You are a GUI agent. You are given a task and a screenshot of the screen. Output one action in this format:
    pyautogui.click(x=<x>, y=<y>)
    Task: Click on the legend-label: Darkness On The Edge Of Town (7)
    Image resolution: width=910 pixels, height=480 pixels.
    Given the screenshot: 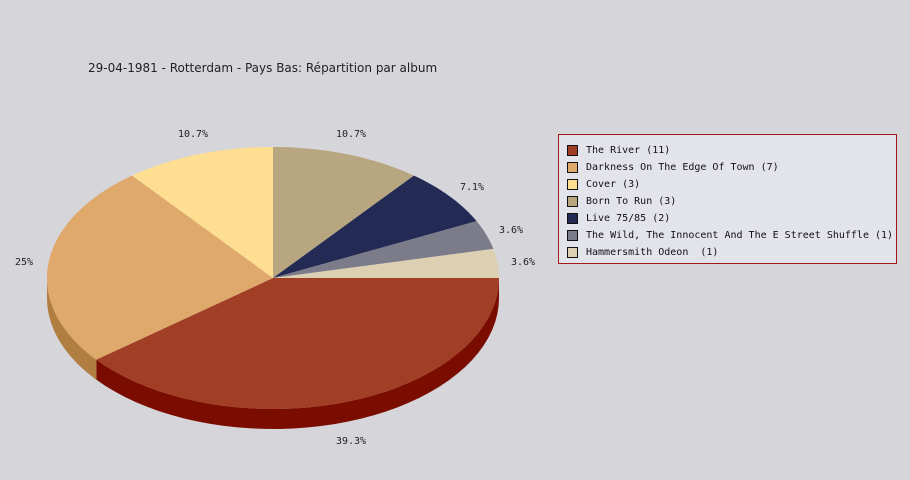 What is the action you would take?
    pyautogui.click(x=682, y=167)
    